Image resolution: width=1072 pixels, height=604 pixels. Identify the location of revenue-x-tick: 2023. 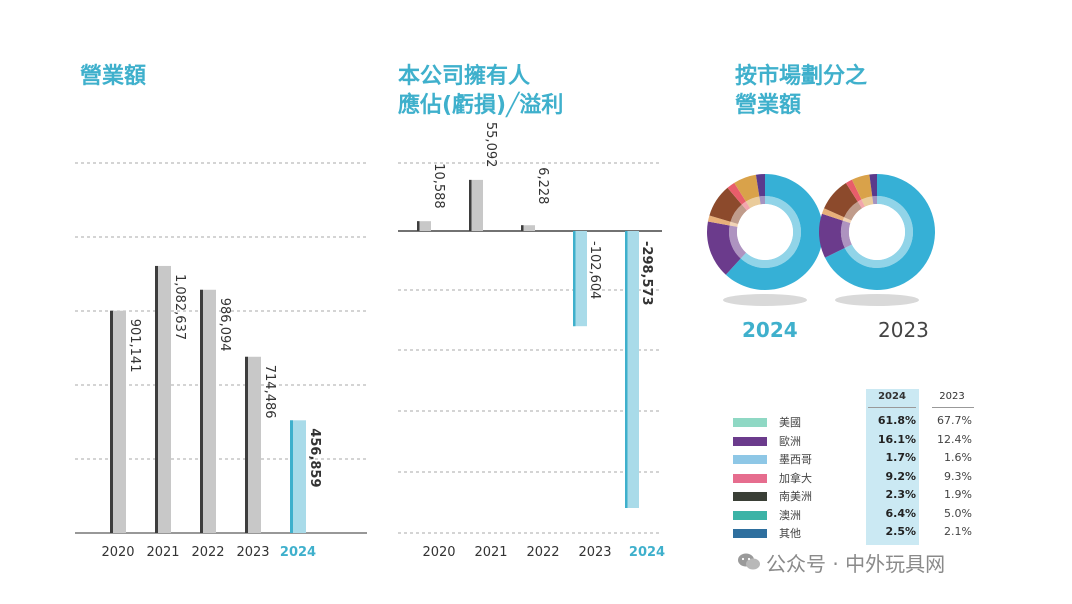
(252, 552).